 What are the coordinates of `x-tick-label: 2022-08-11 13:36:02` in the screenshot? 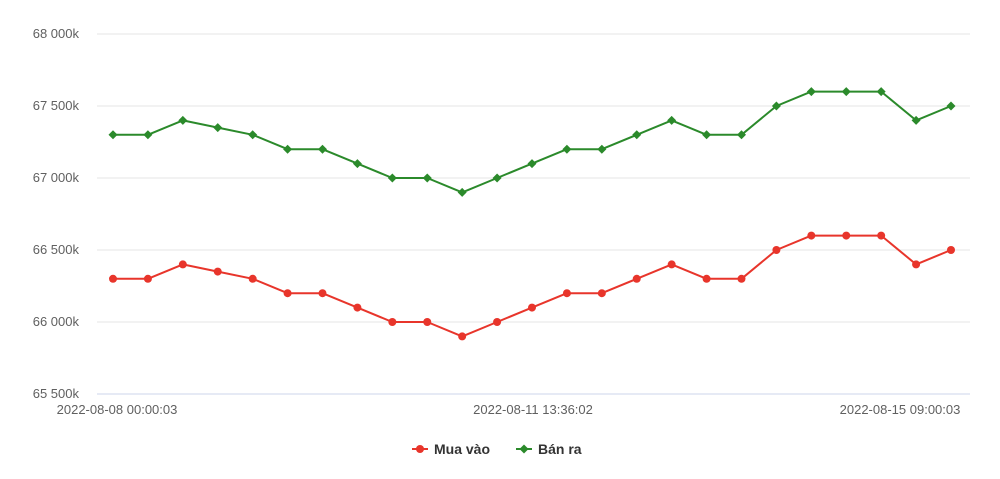 It's located at (533, 409).